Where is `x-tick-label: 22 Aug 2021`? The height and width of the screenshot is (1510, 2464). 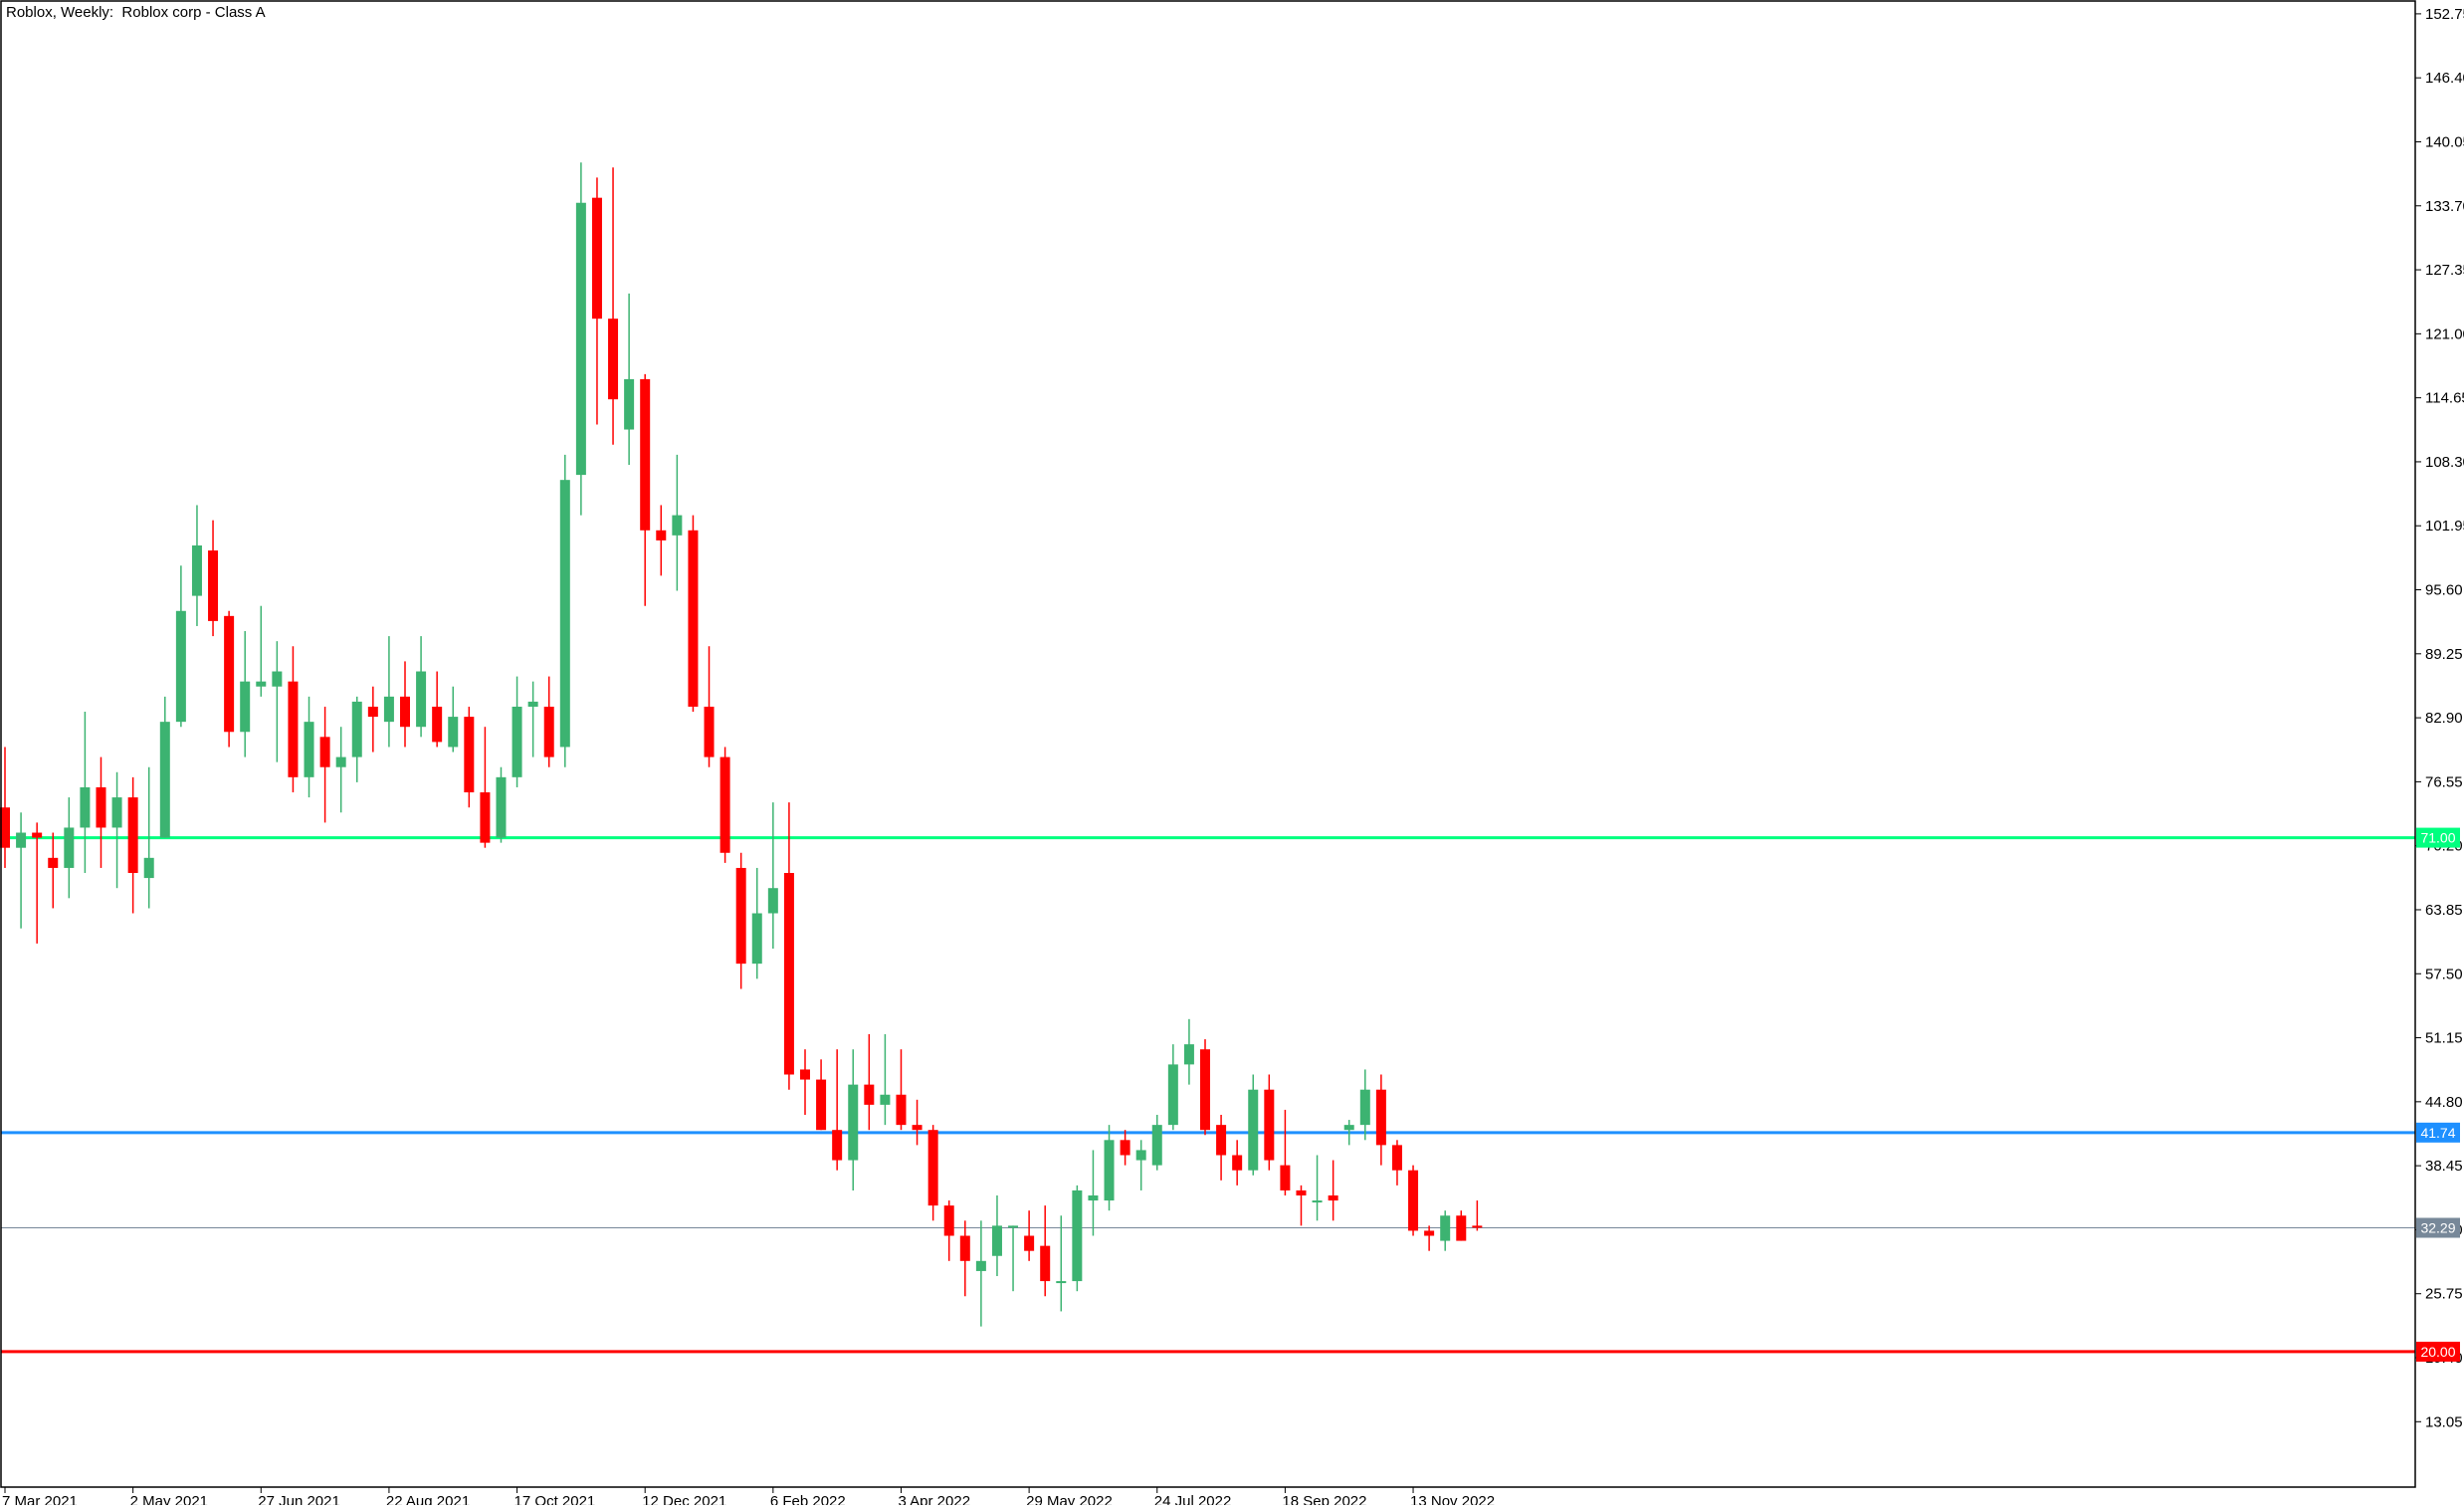
x-tick-label: 22 Aug 2021 is located at coordinates (428, 1499).